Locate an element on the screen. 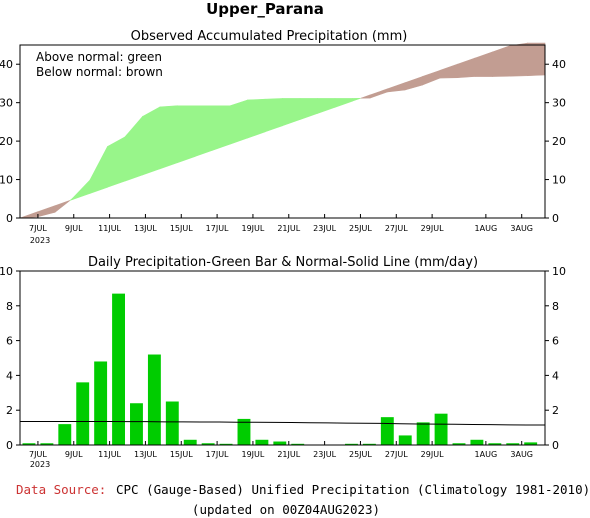 The image size is (590, 518). y-tick-label: 20 is located at coordinates (6, 141).